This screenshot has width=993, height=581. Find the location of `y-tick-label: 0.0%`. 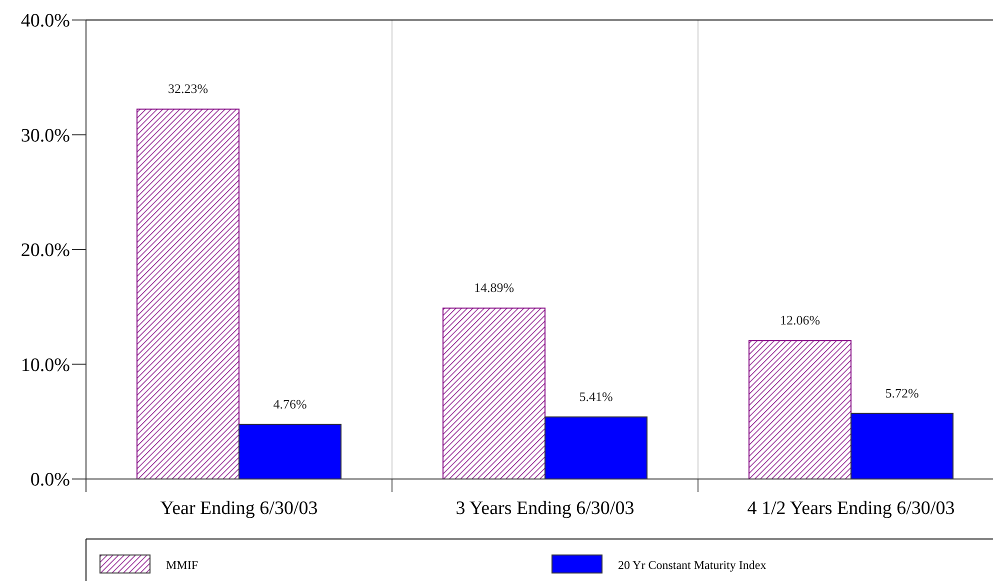

y-tick-label: 0.0% is located at coordinates (50, 480).